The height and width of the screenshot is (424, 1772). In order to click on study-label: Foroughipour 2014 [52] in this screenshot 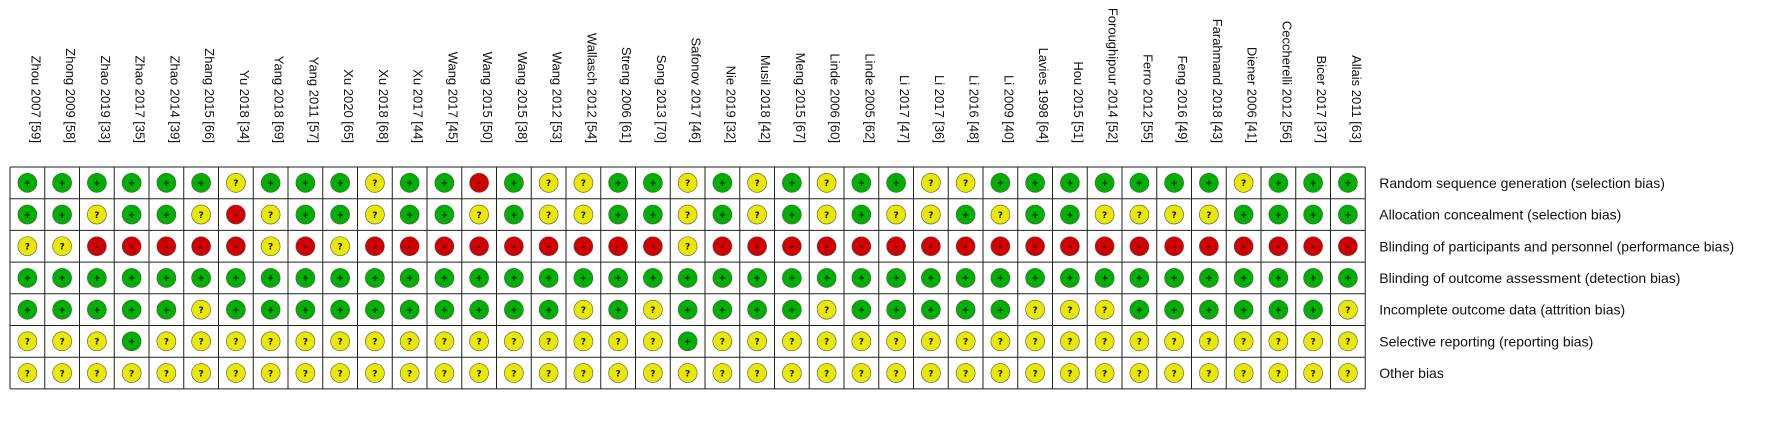, I will do `click(1113, 75)`.